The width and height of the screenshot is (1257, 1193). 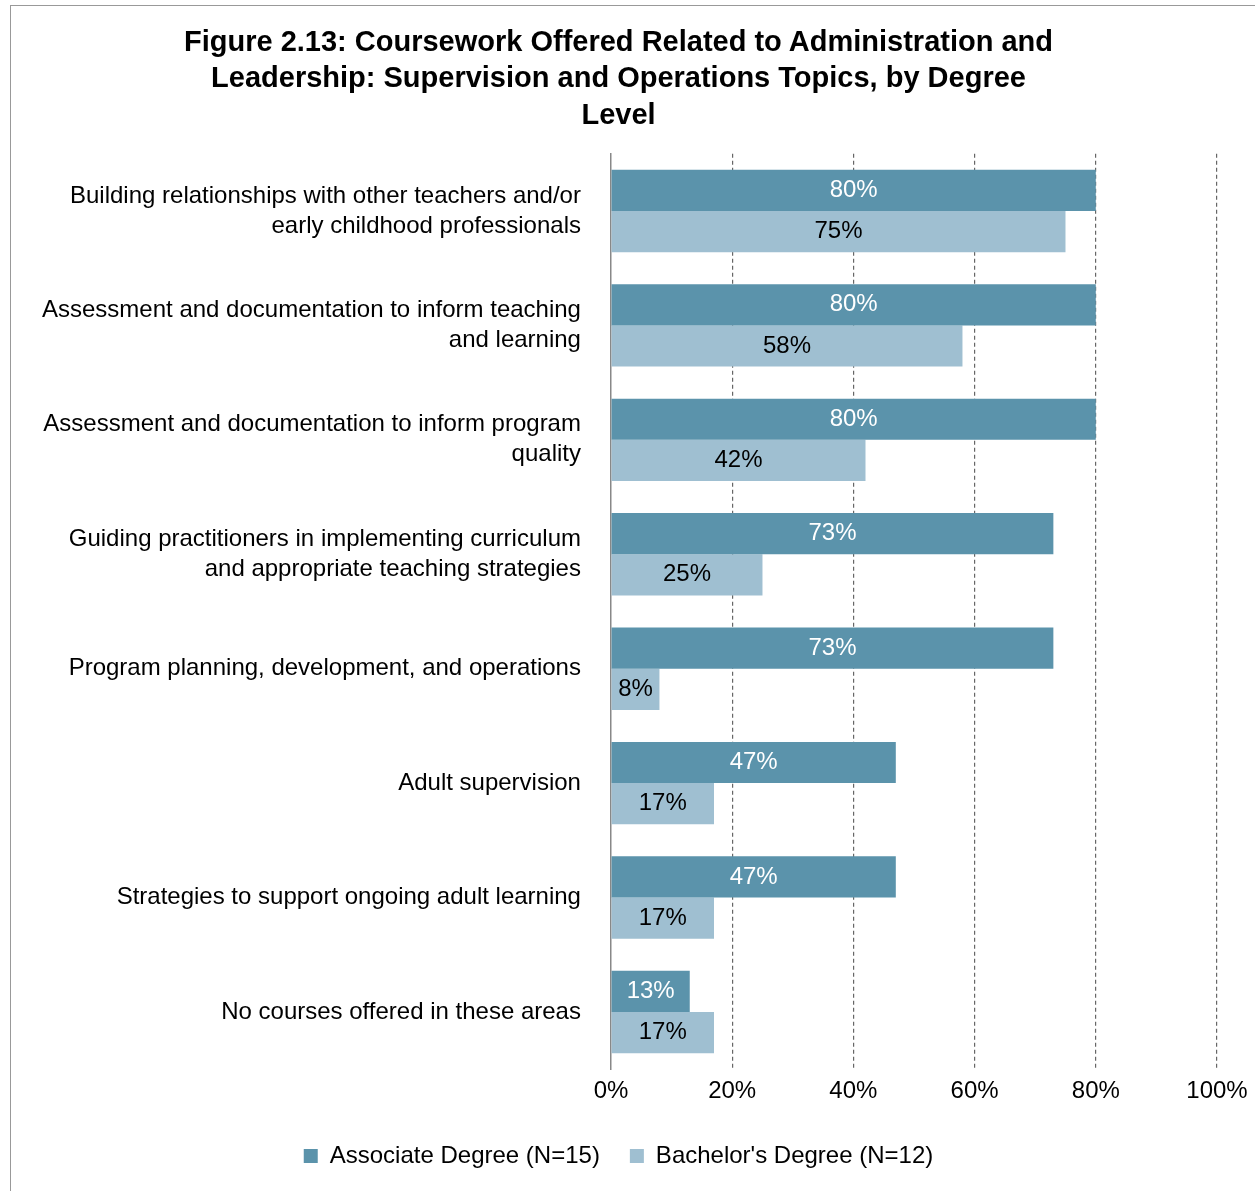 What do you see at coordinates (1095, 1090) in the screenshot?
I see `x-tick-label: 80%` at bounding box center [1095, 1090].